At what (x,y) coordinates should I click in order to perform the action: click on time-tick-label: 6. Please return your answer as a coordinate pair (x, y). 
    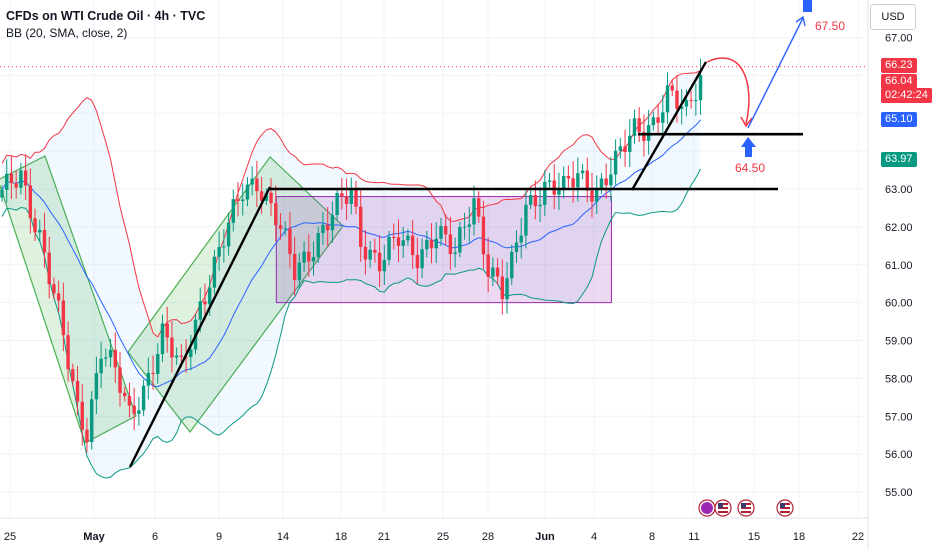
    Looking at the image, I should click on (155, 537).